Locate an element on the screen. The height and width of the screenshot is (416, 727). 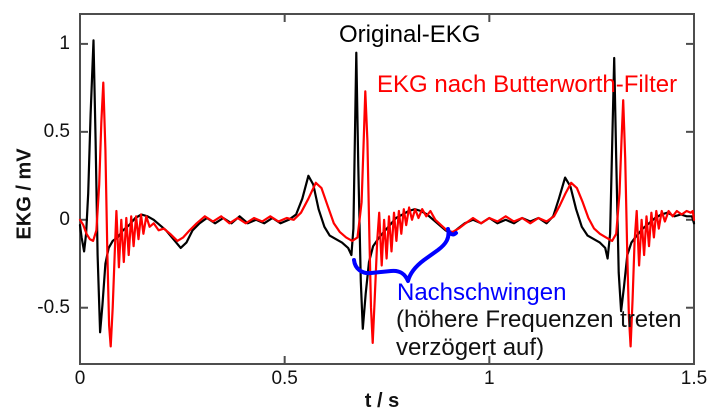
y-tick-label: 0.5 is located at coordinates (56, 131).